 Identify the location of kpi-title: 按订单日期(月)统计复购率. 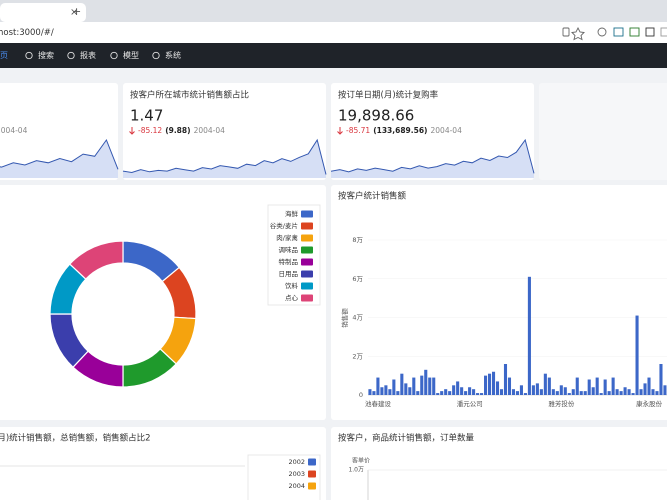
(388, 95).